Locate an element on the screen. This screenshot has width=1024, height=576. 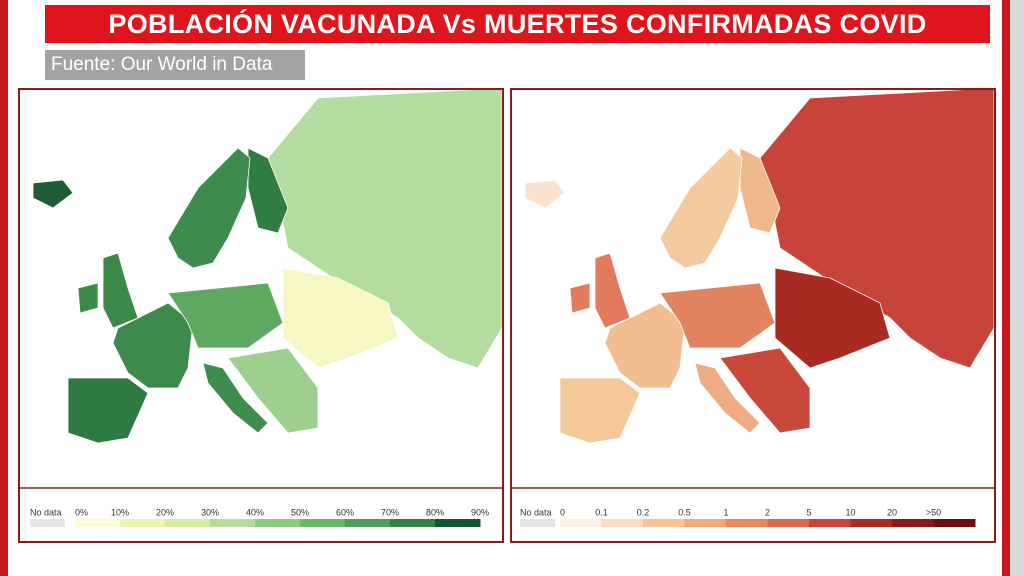
legend-label: 60% is located at coordinates (345, 512).